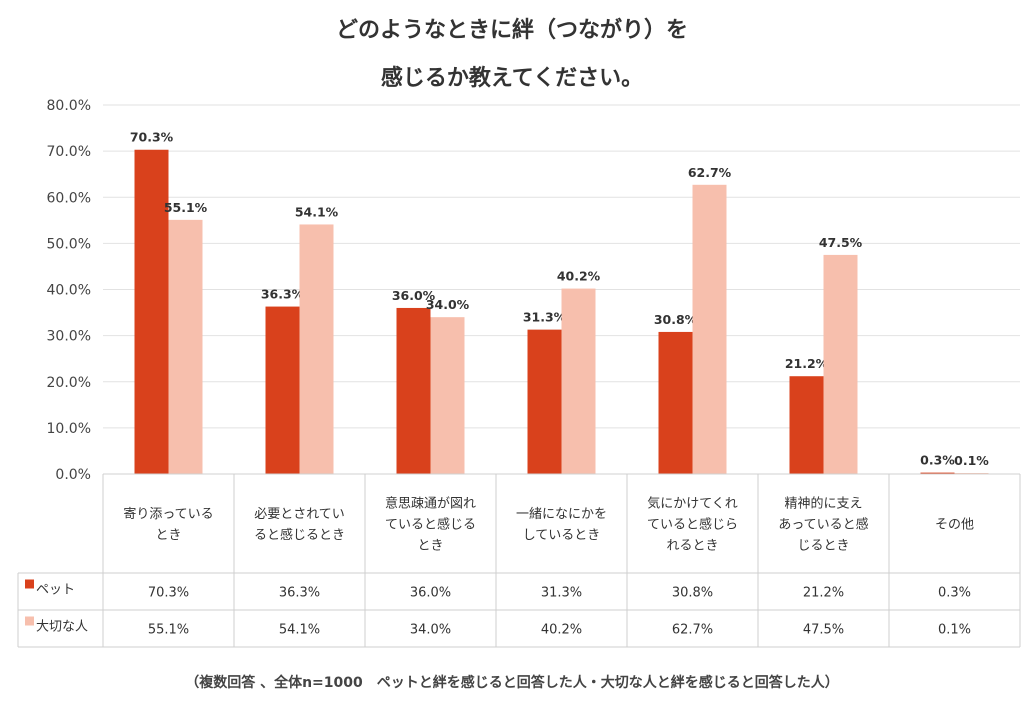  What do you see at coordinates (69, 429) in the screenshot?
I see `y-tick-label: 10.0%` at bounding box center [69, 429].